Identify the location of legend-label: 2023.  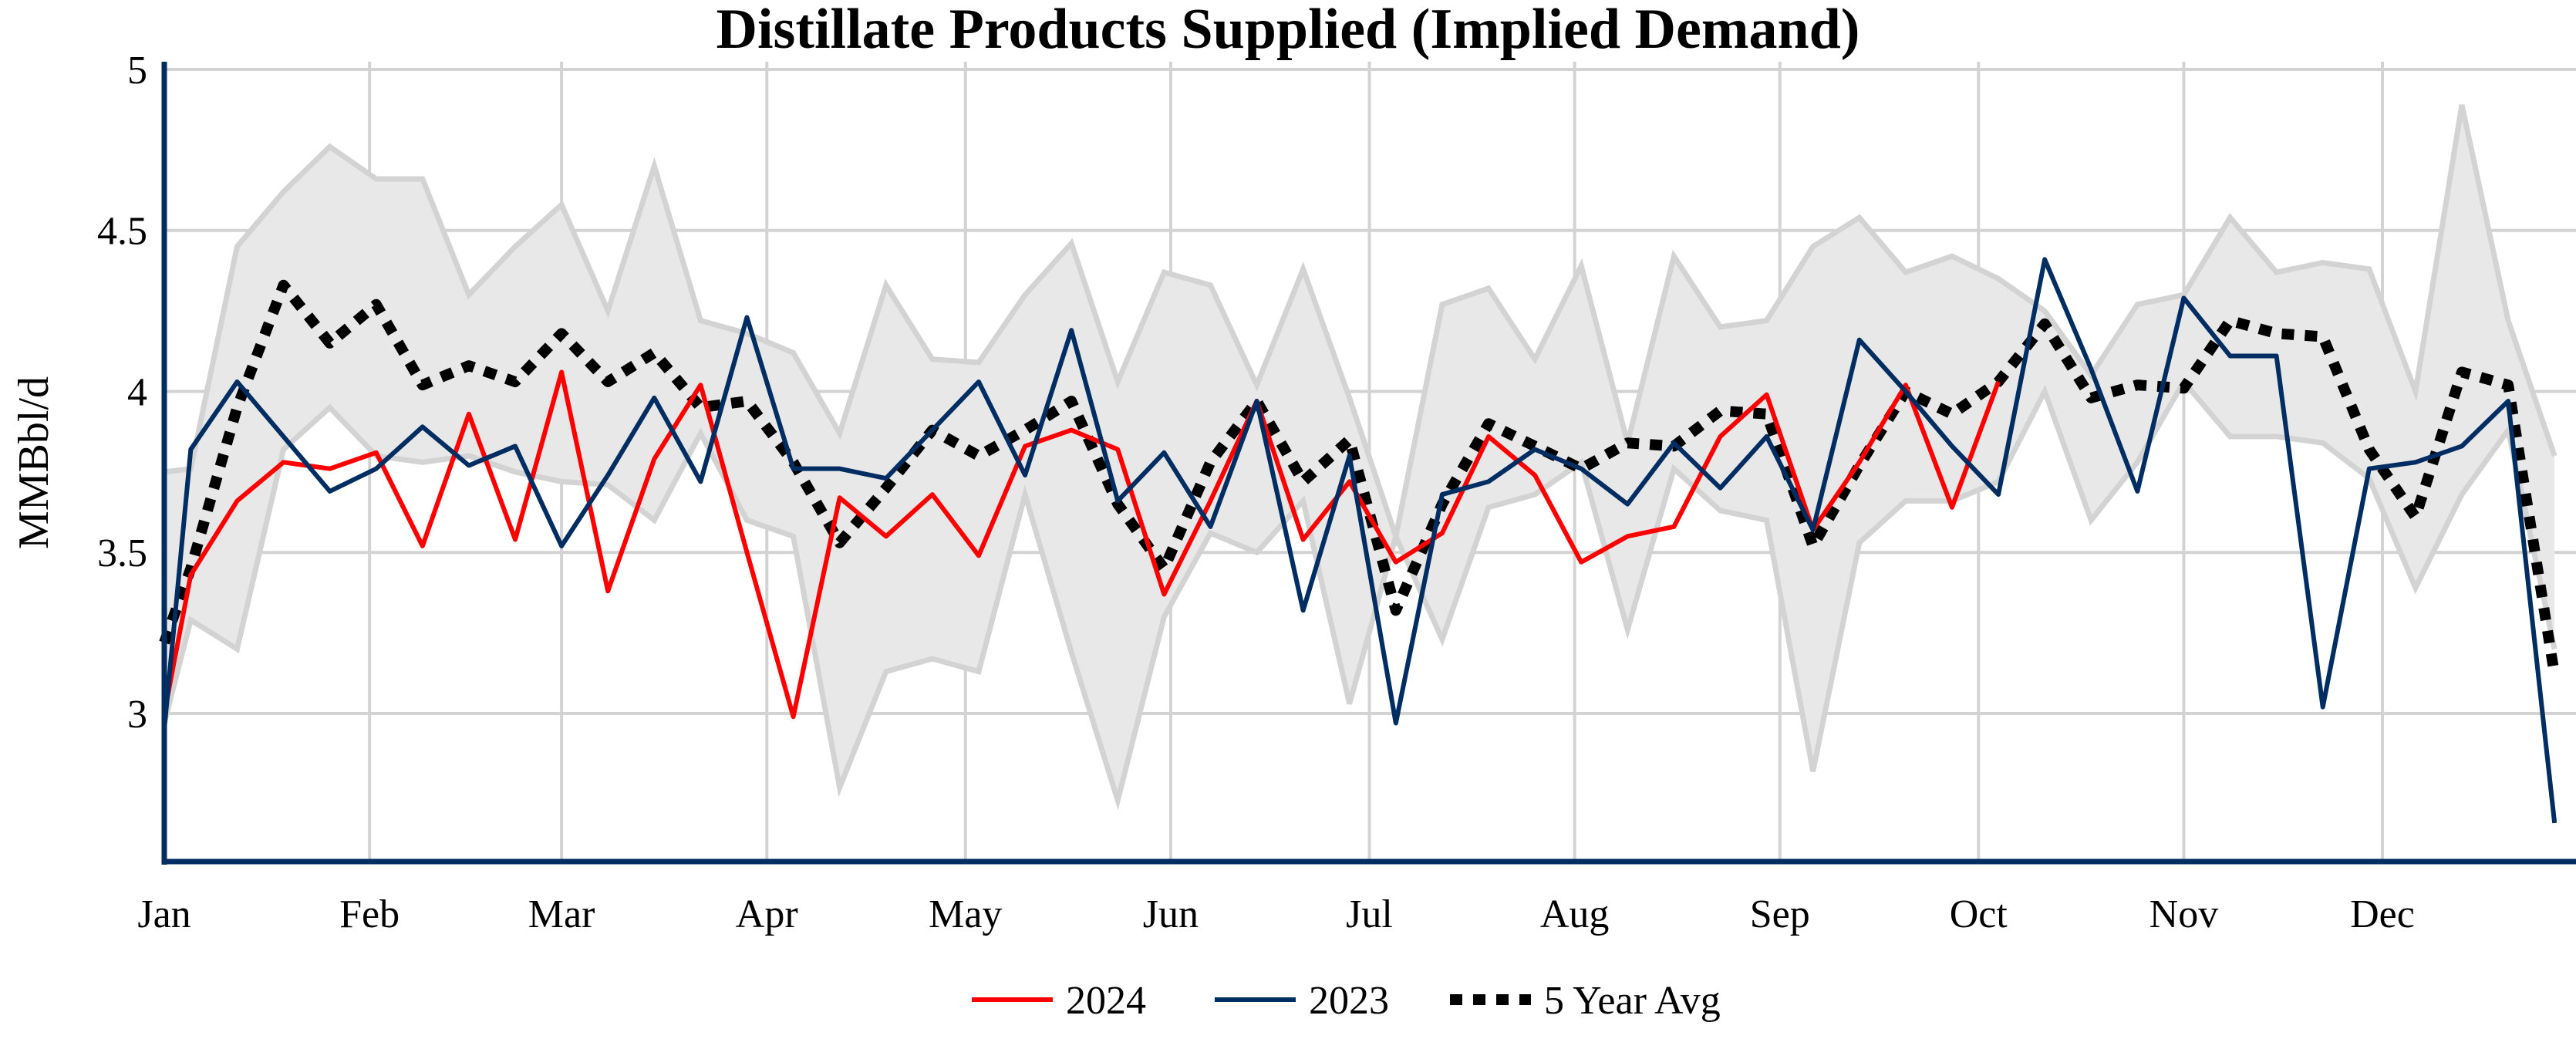
(1349, 1001).